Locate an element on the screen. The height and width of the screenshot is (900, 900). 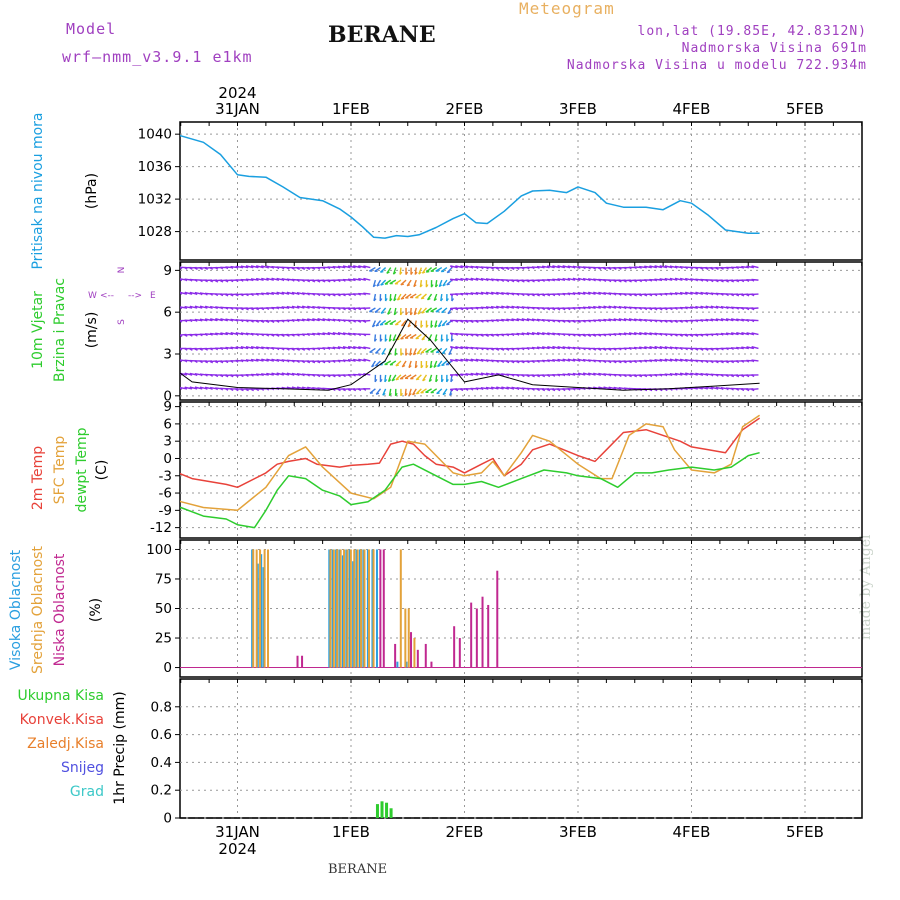
y-tick-label: -12 is located at coordinates (161, 528).